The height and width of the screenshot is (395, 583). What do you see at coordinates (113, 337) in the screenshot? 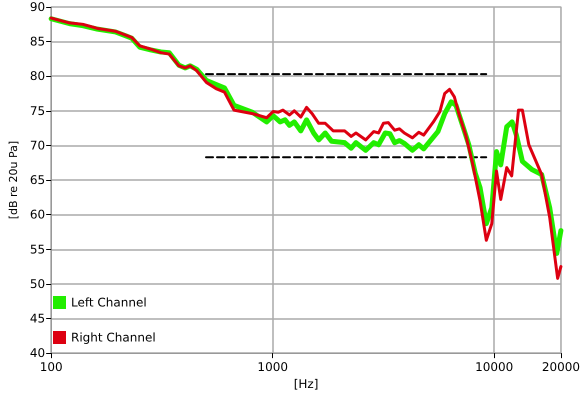
I see `legend-label: Right Channel` at bounding box center [113, 337].